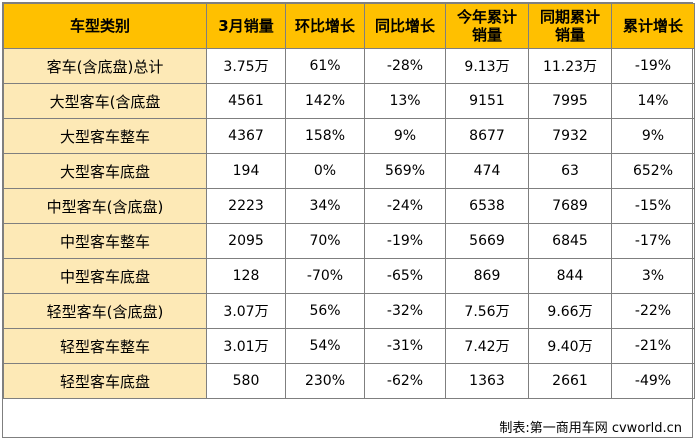 The image size is (695, 440). I want to click on cell-ytd-growth: -19%, so click(653, 66).